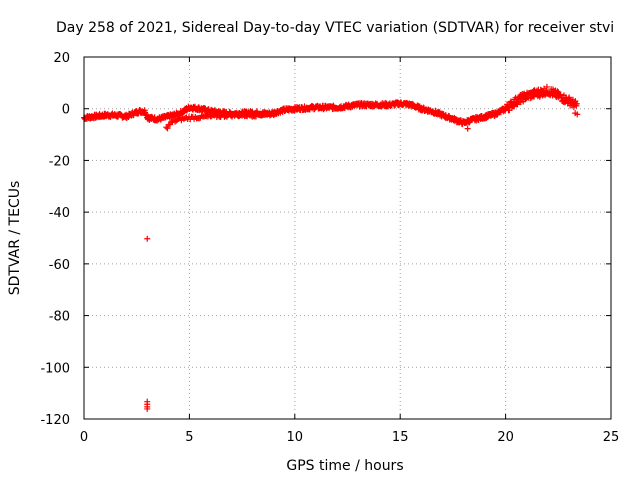 This screenshot has height=480, width=640. I want to click on y-tick-label: -120, so click(55, 420).